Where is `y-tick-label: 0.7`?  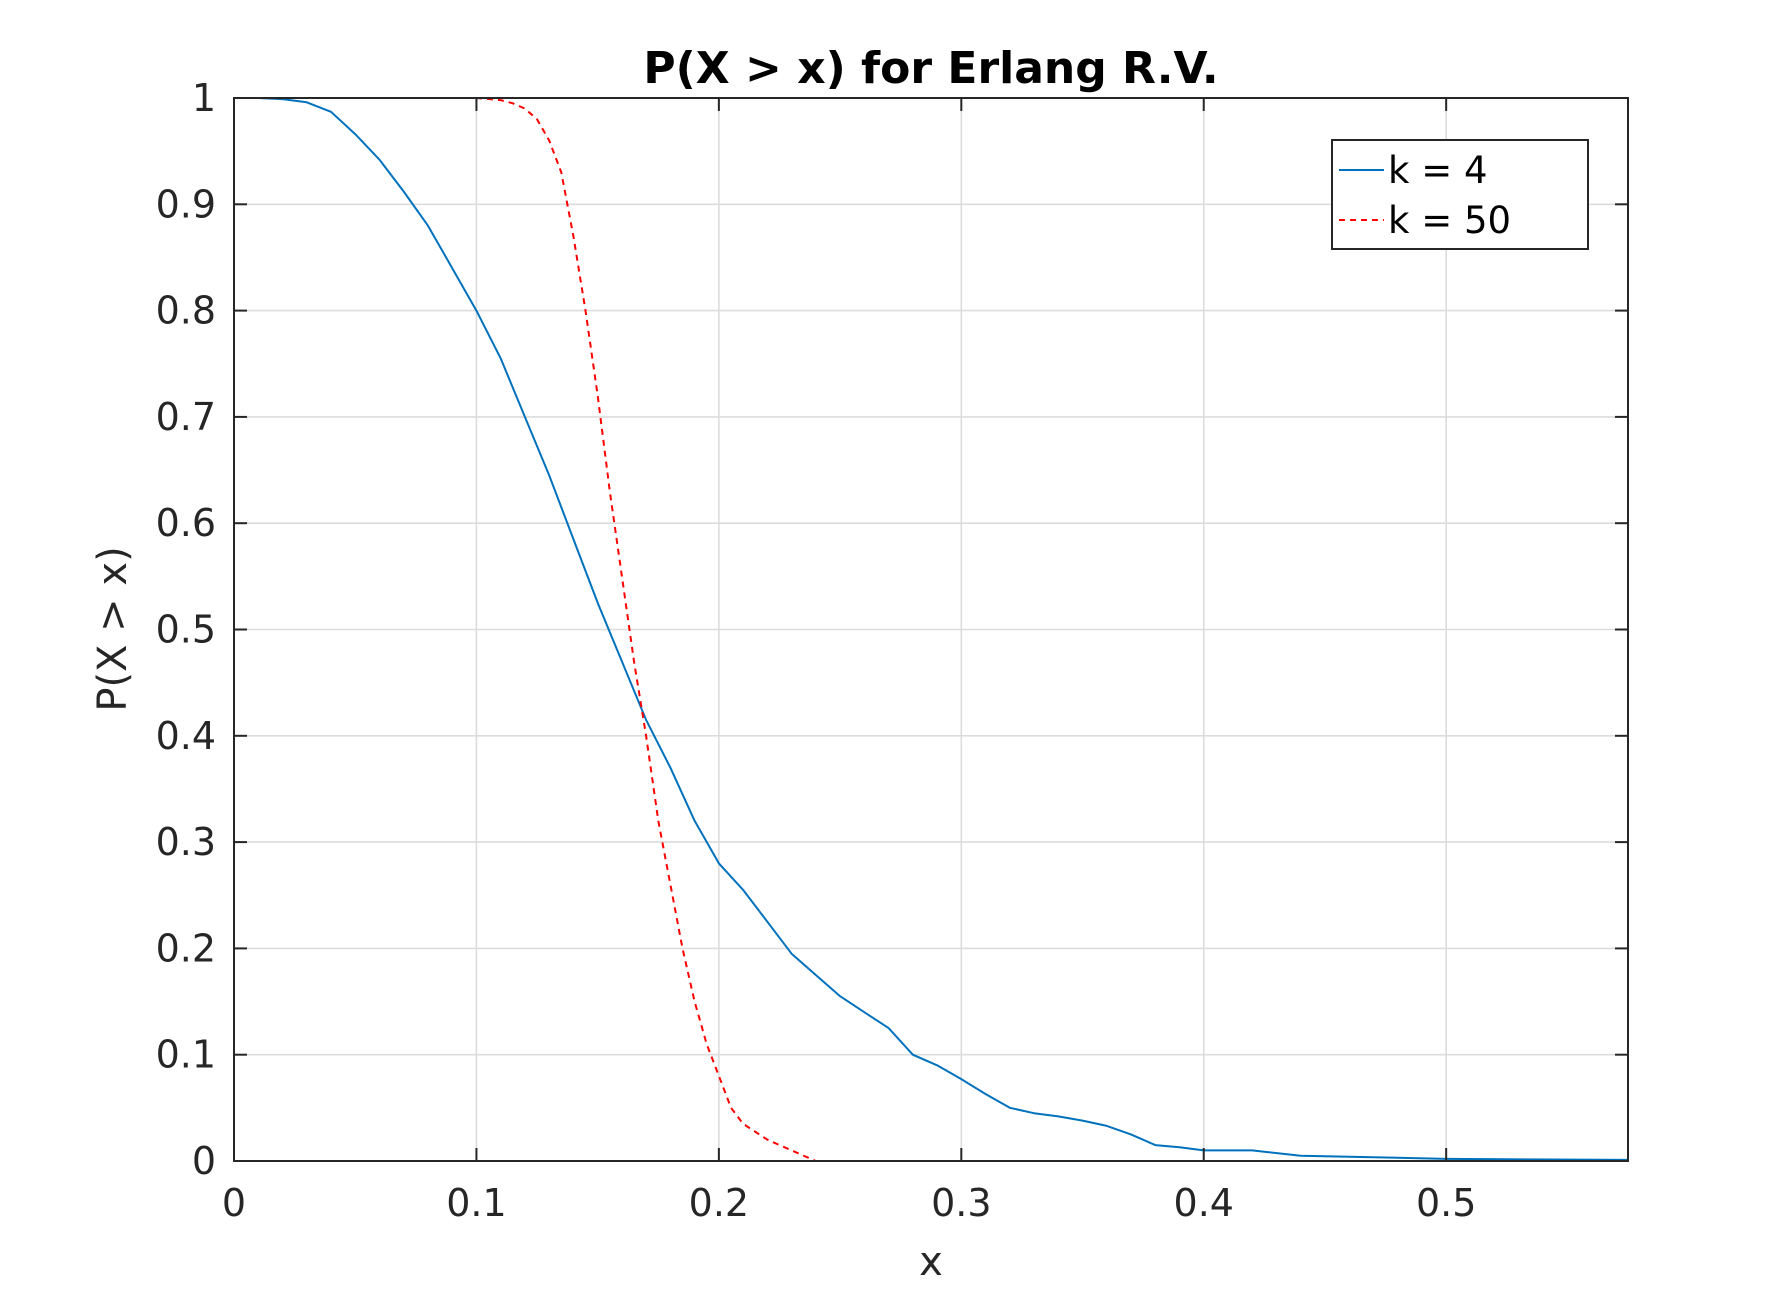
y-tick-label: 0.7 is located at coordinates (186, 417).